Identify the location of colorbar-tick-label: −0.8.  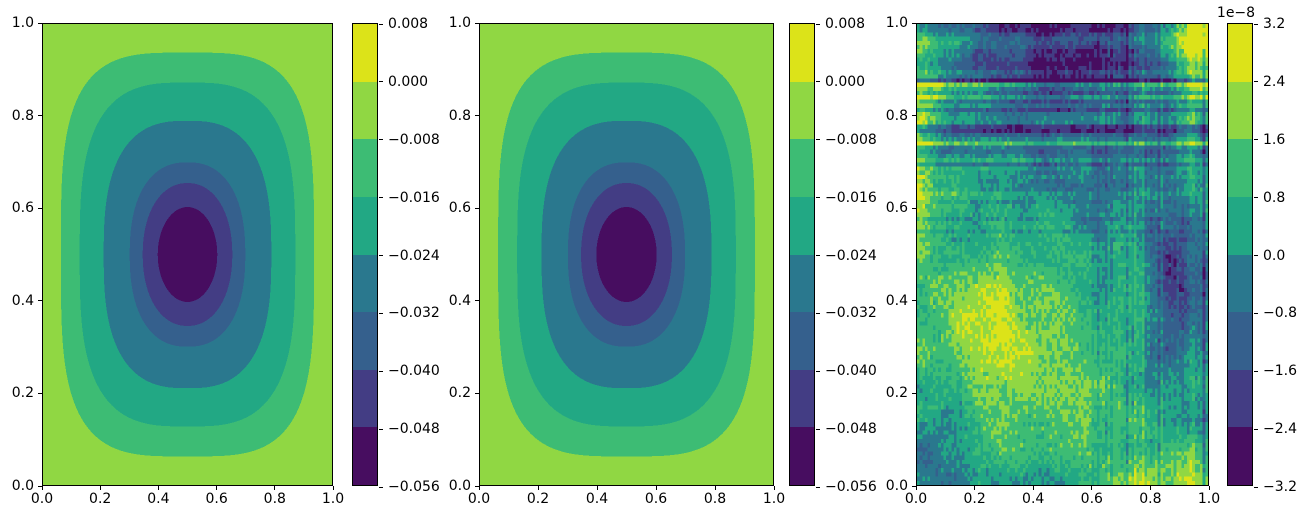
(1280, 313).